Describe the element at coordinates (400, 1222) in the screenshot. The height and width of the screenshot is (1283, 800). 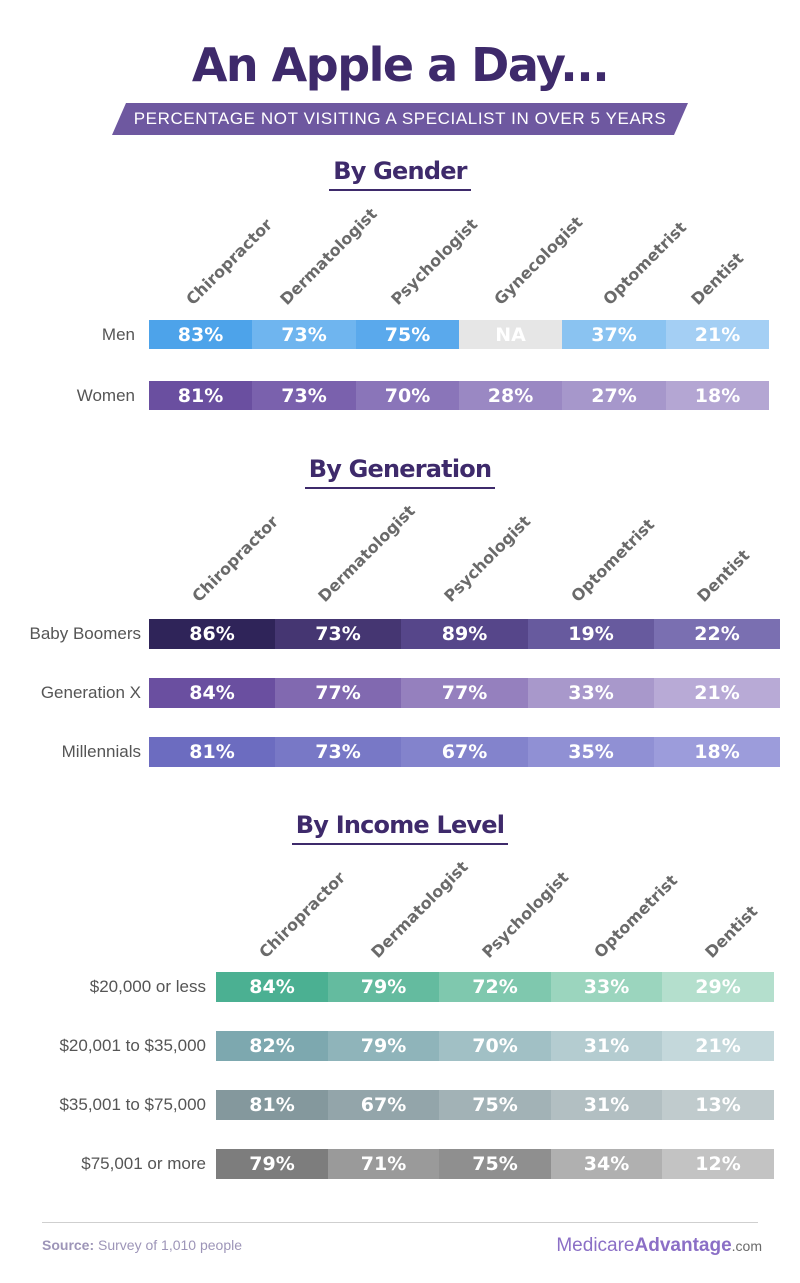
I see `footer-divider` at that location.